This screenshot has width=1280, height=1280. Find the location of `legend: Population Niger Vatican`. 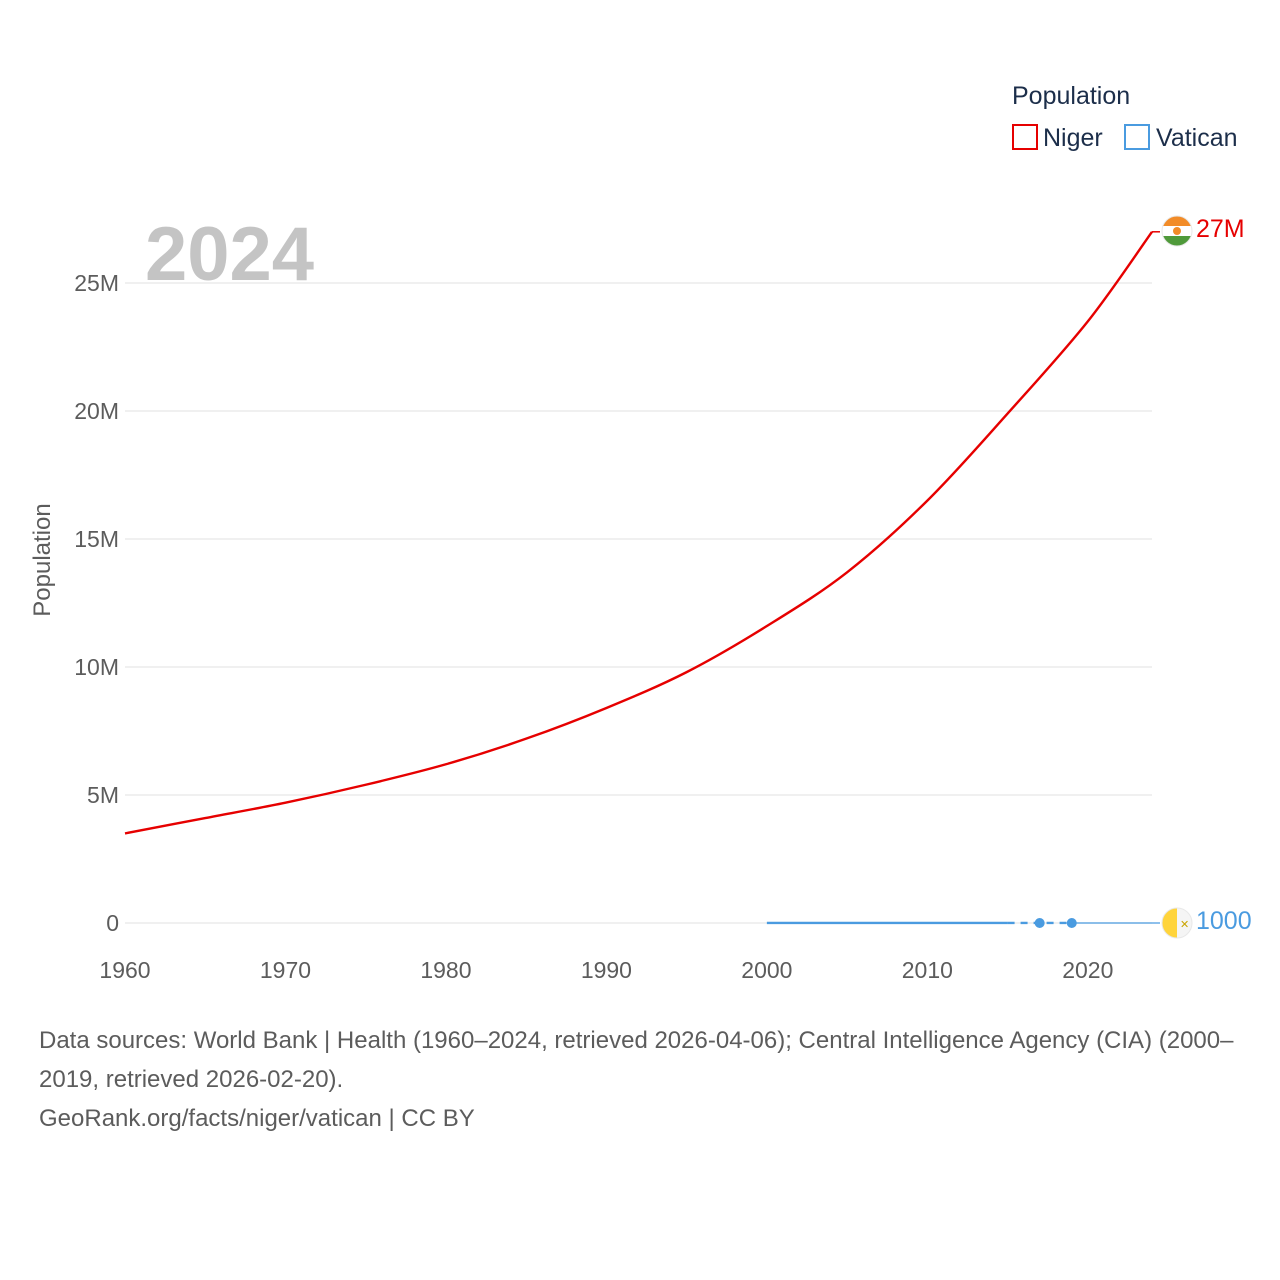

legend: Population Niger Vatican is located at coordinates (1125, 117).